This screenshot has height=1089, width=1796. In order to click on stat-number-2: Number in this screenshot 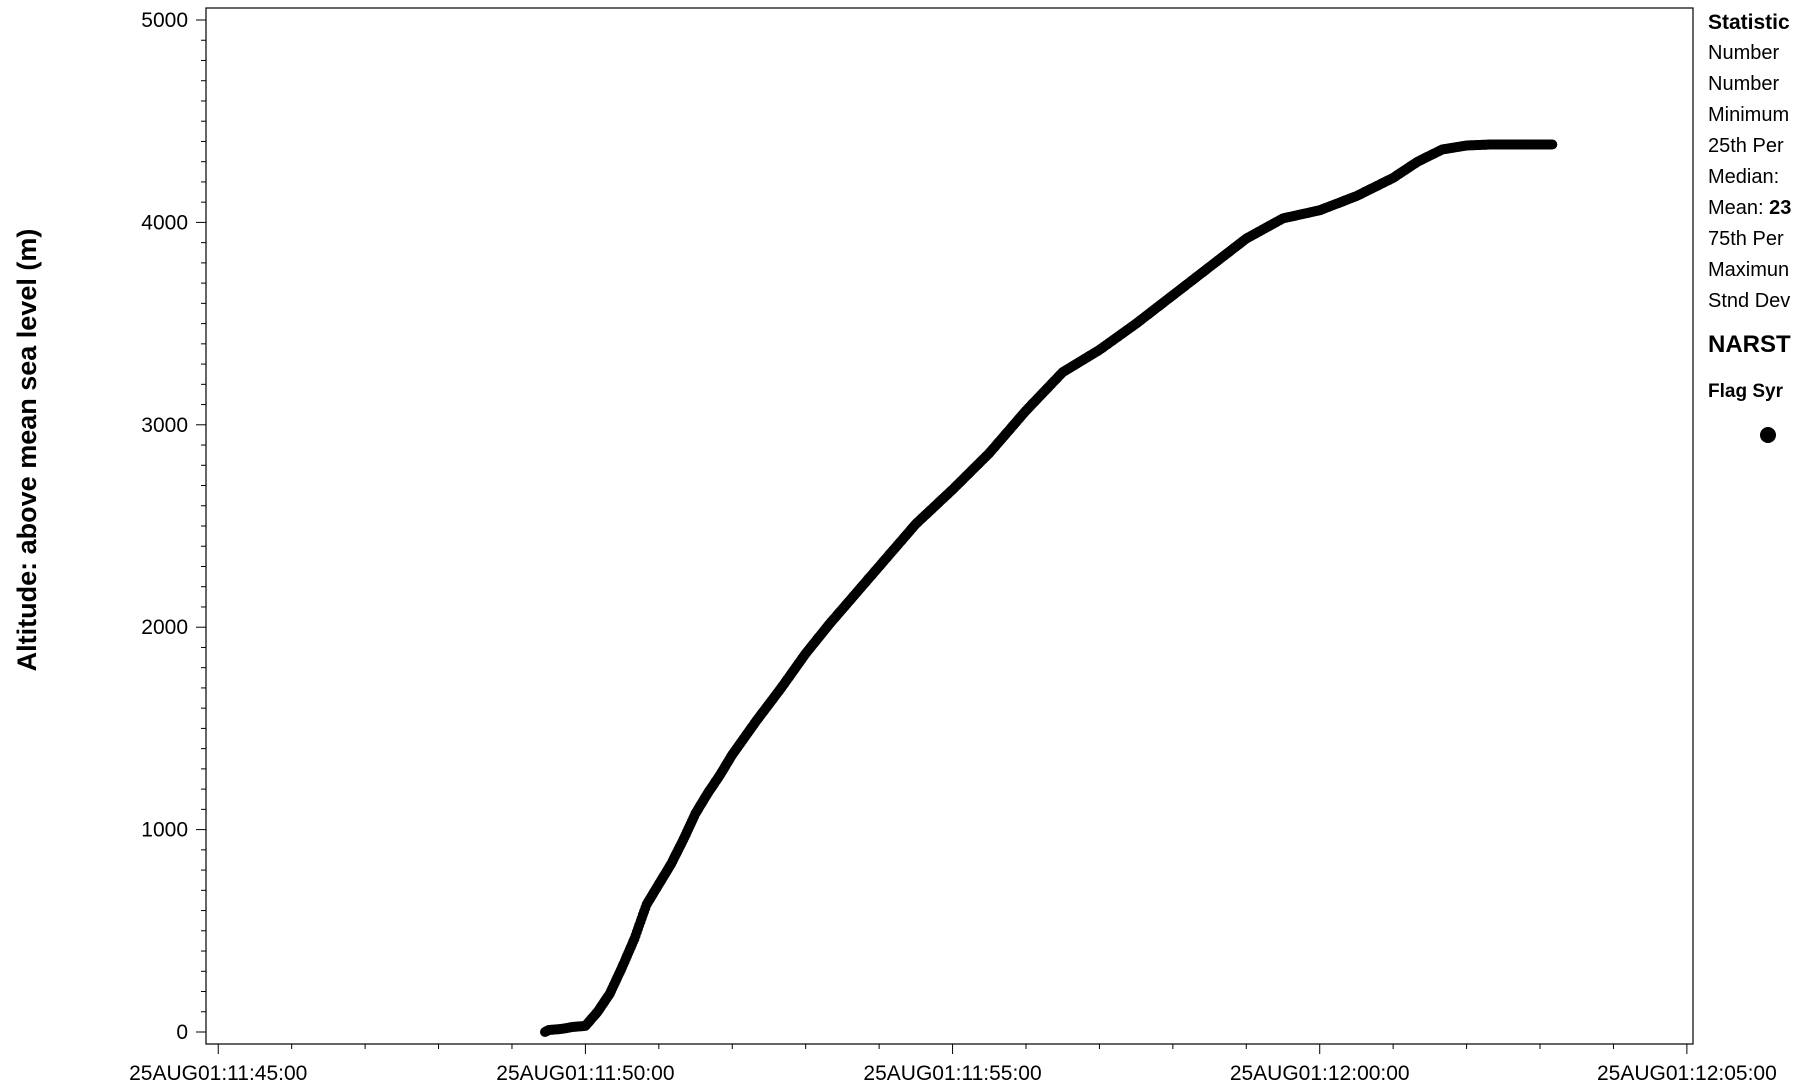, I will do `click(1744, 84)`.